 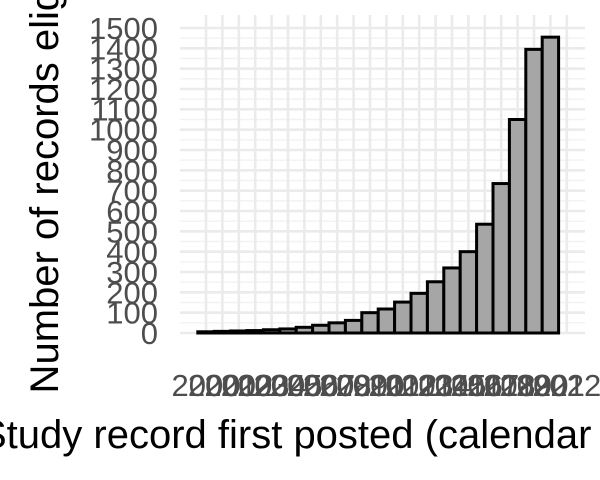 I want to click on x-tick-label: 2011, so click(x=386, y=385).